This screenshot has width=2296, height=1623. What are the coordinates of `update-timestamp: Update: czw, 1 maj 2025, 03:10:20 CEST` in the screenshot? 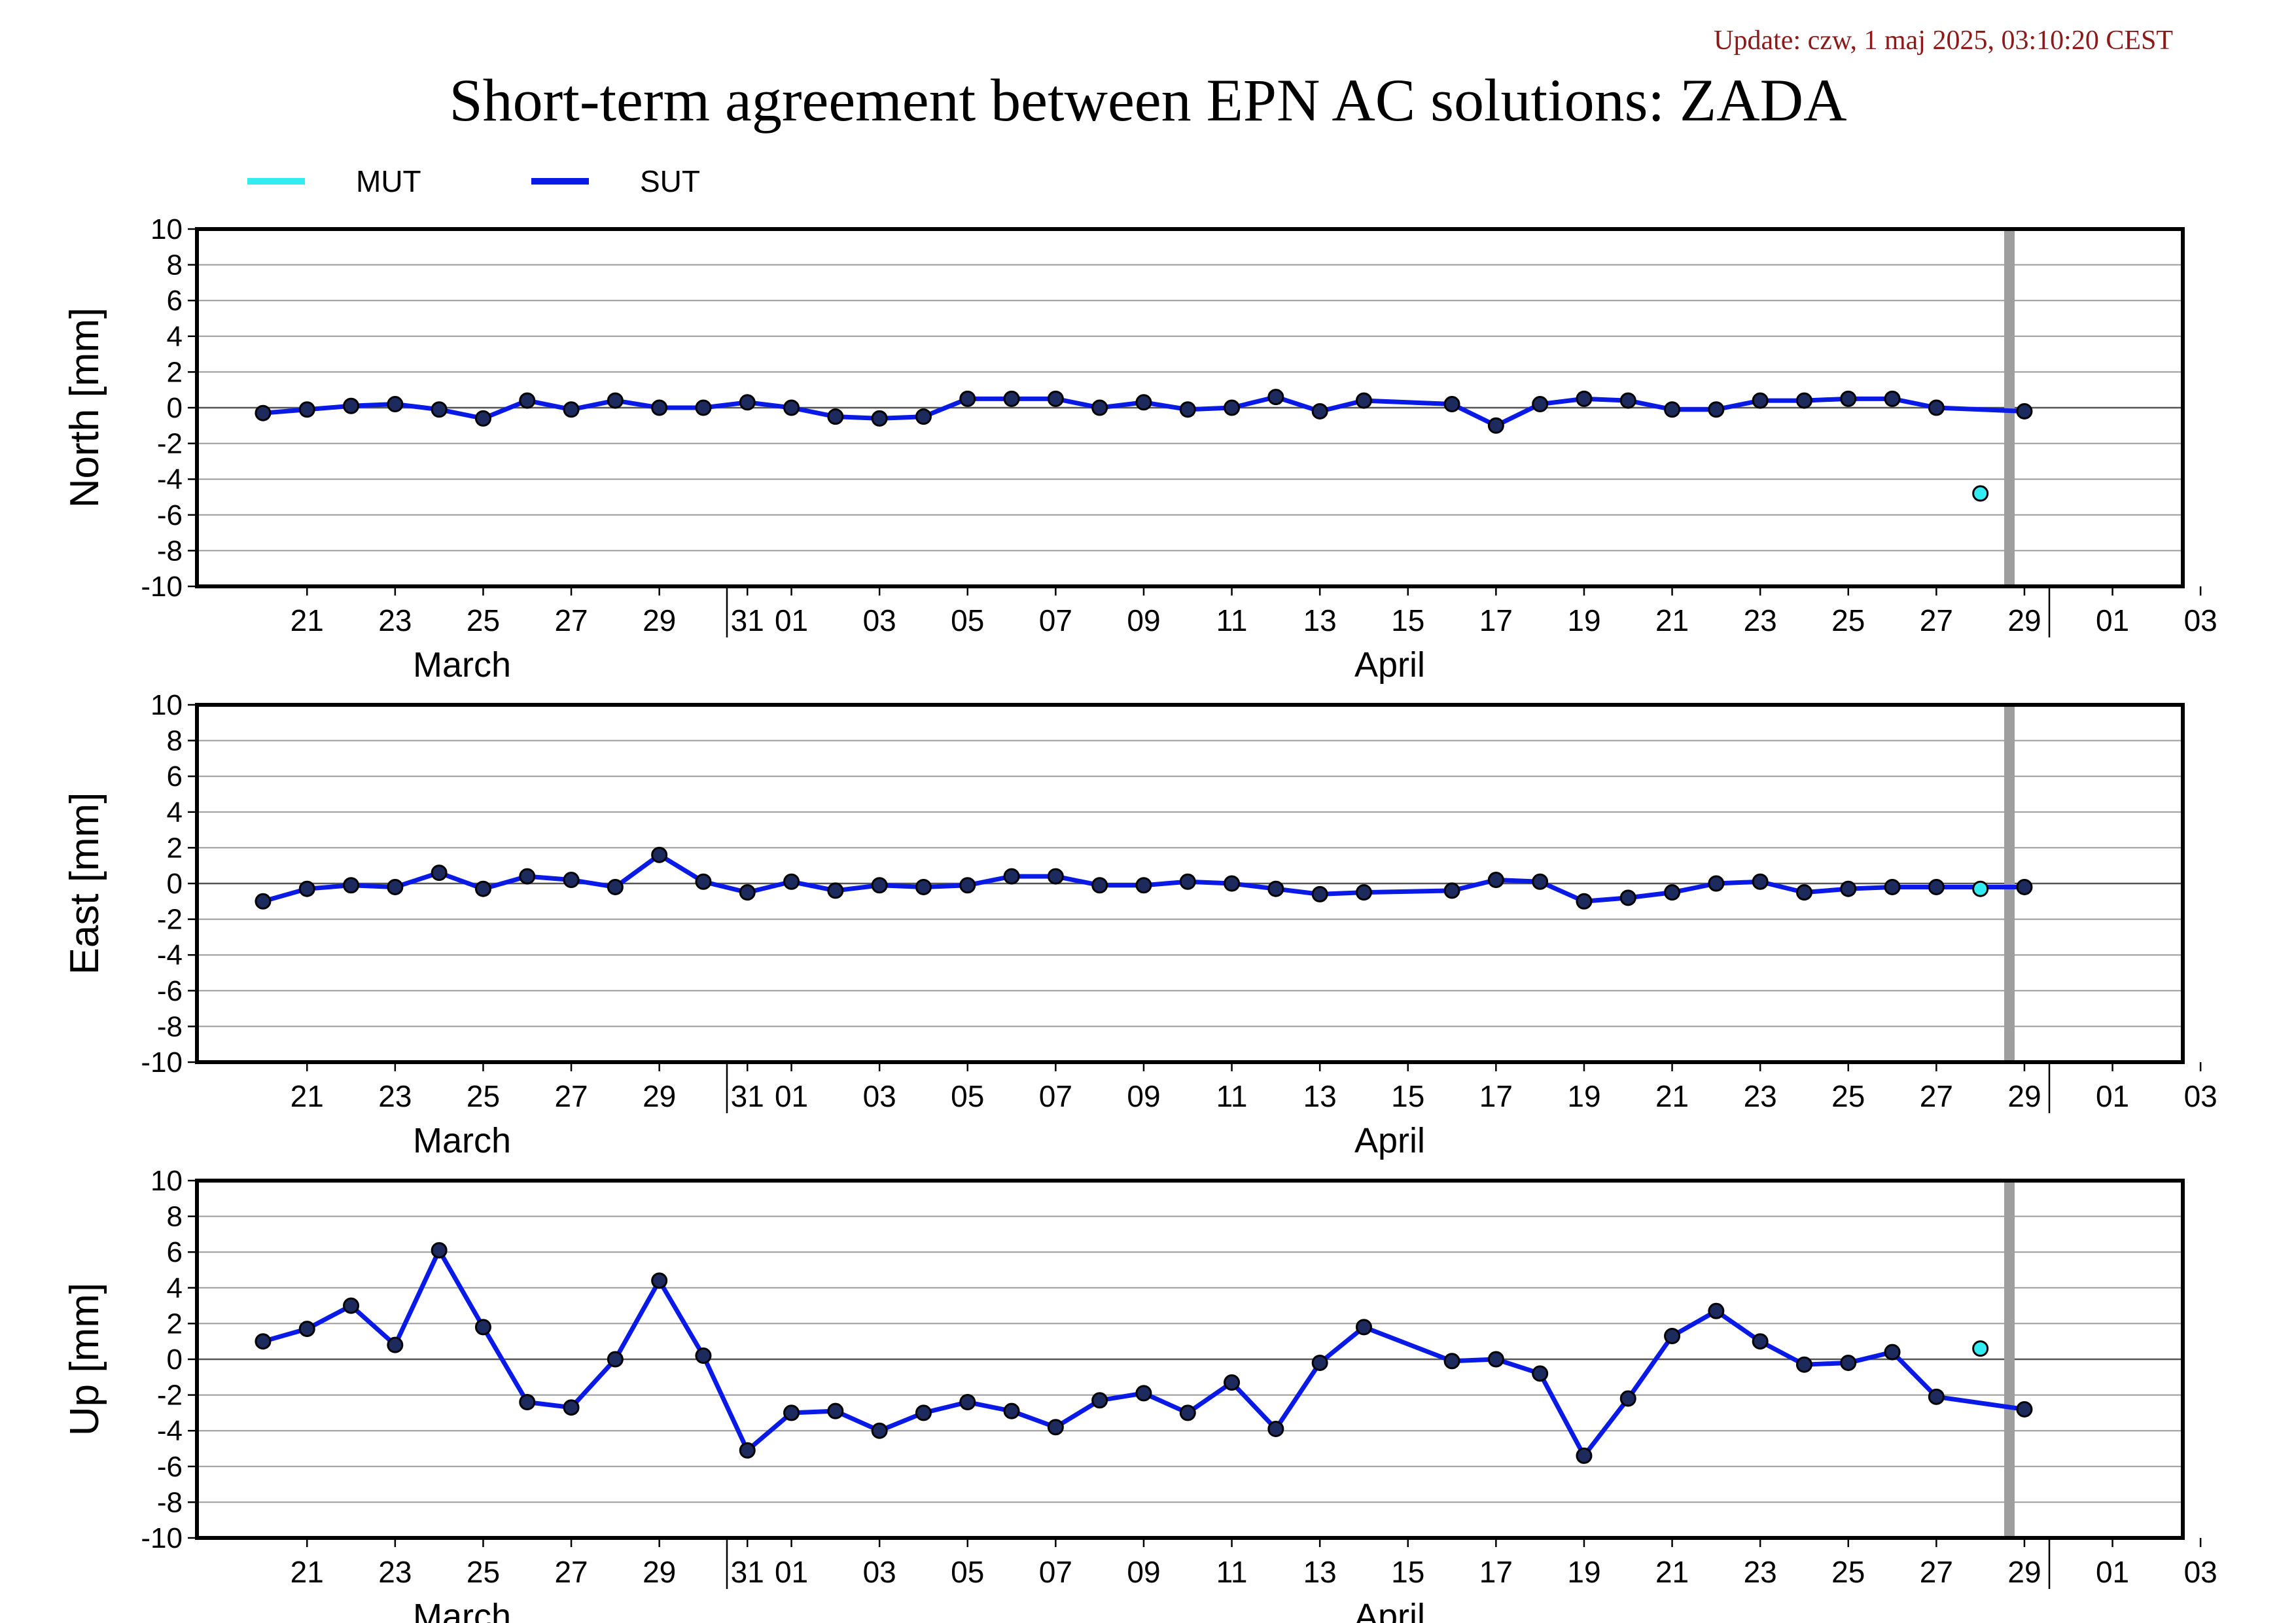 It's located at (1944, 41).